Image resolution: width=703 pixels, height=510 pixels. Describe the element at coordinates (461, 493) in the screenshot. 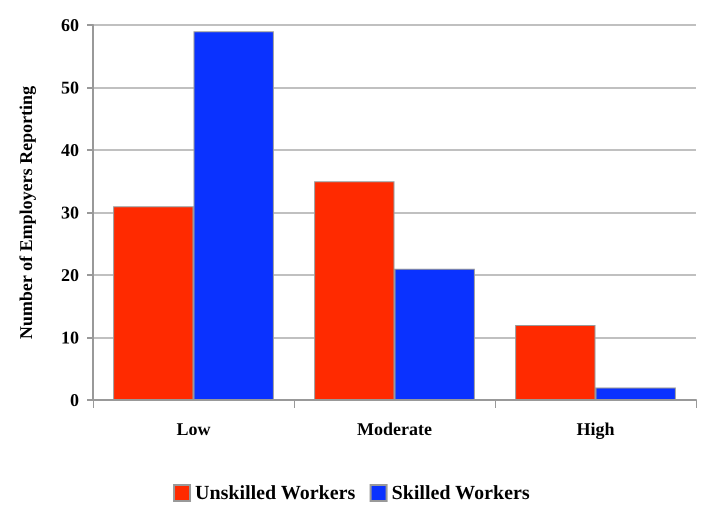

I see `legend-label: Skilled Workers` at that location.